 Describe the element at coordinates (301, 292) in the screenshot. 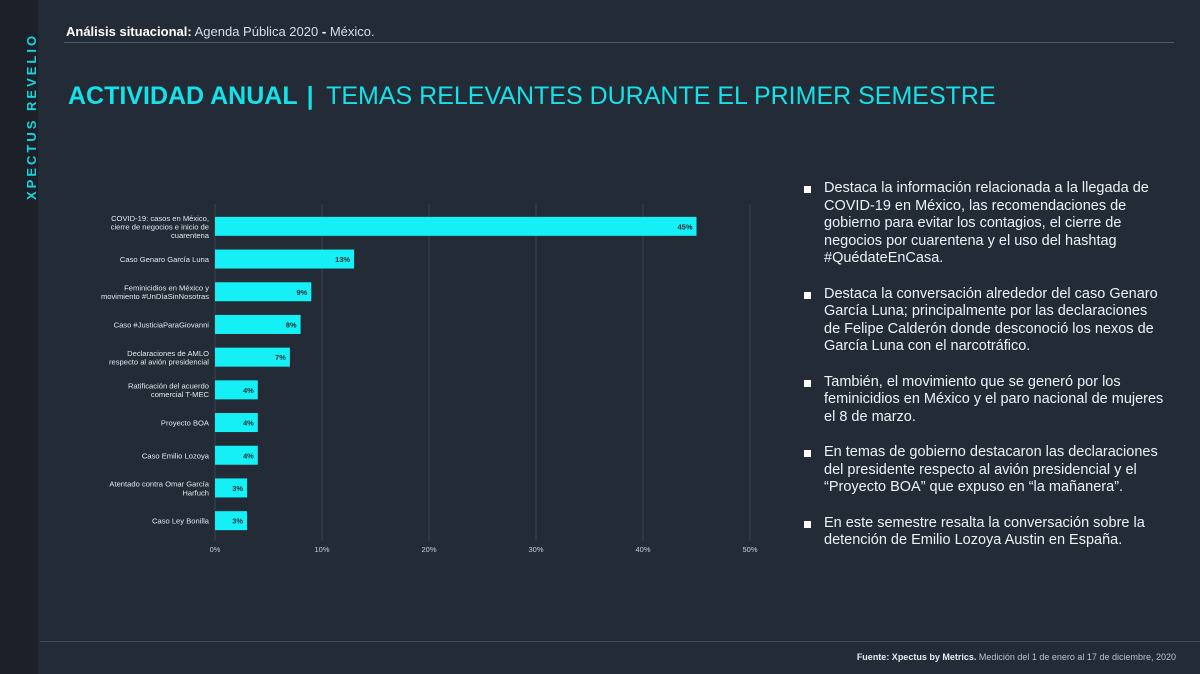

I see `data-label: 9%` at that location.